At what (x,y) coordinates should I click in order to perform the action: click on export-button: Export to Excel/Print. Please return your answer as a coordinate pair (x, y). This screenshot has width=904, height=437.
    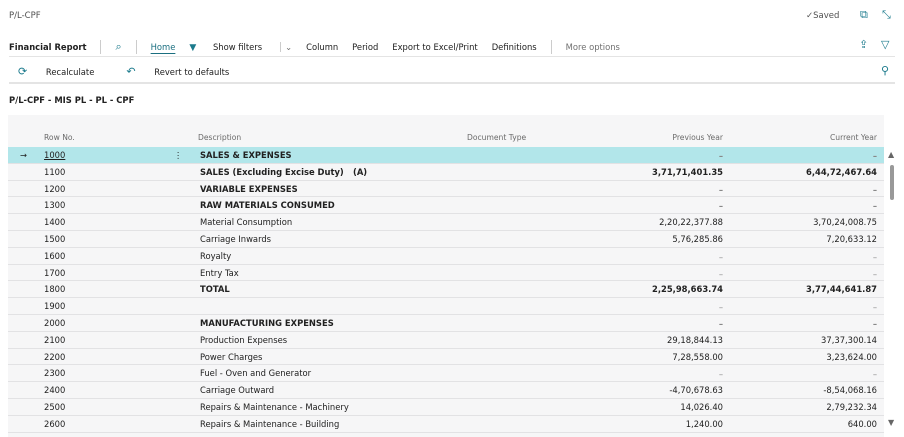
    Looking at the image, I should click on (435, 47).